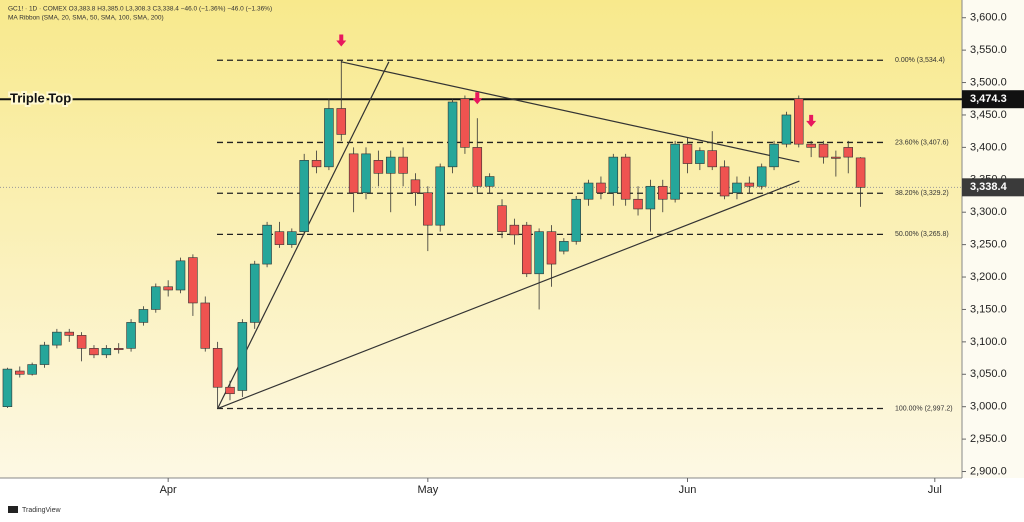 The width and height of the screenshot is (1024, 522). Describe the element at coordinates (168, 490) in the screenshot. I see `x-tick-label: Apr` at that location.